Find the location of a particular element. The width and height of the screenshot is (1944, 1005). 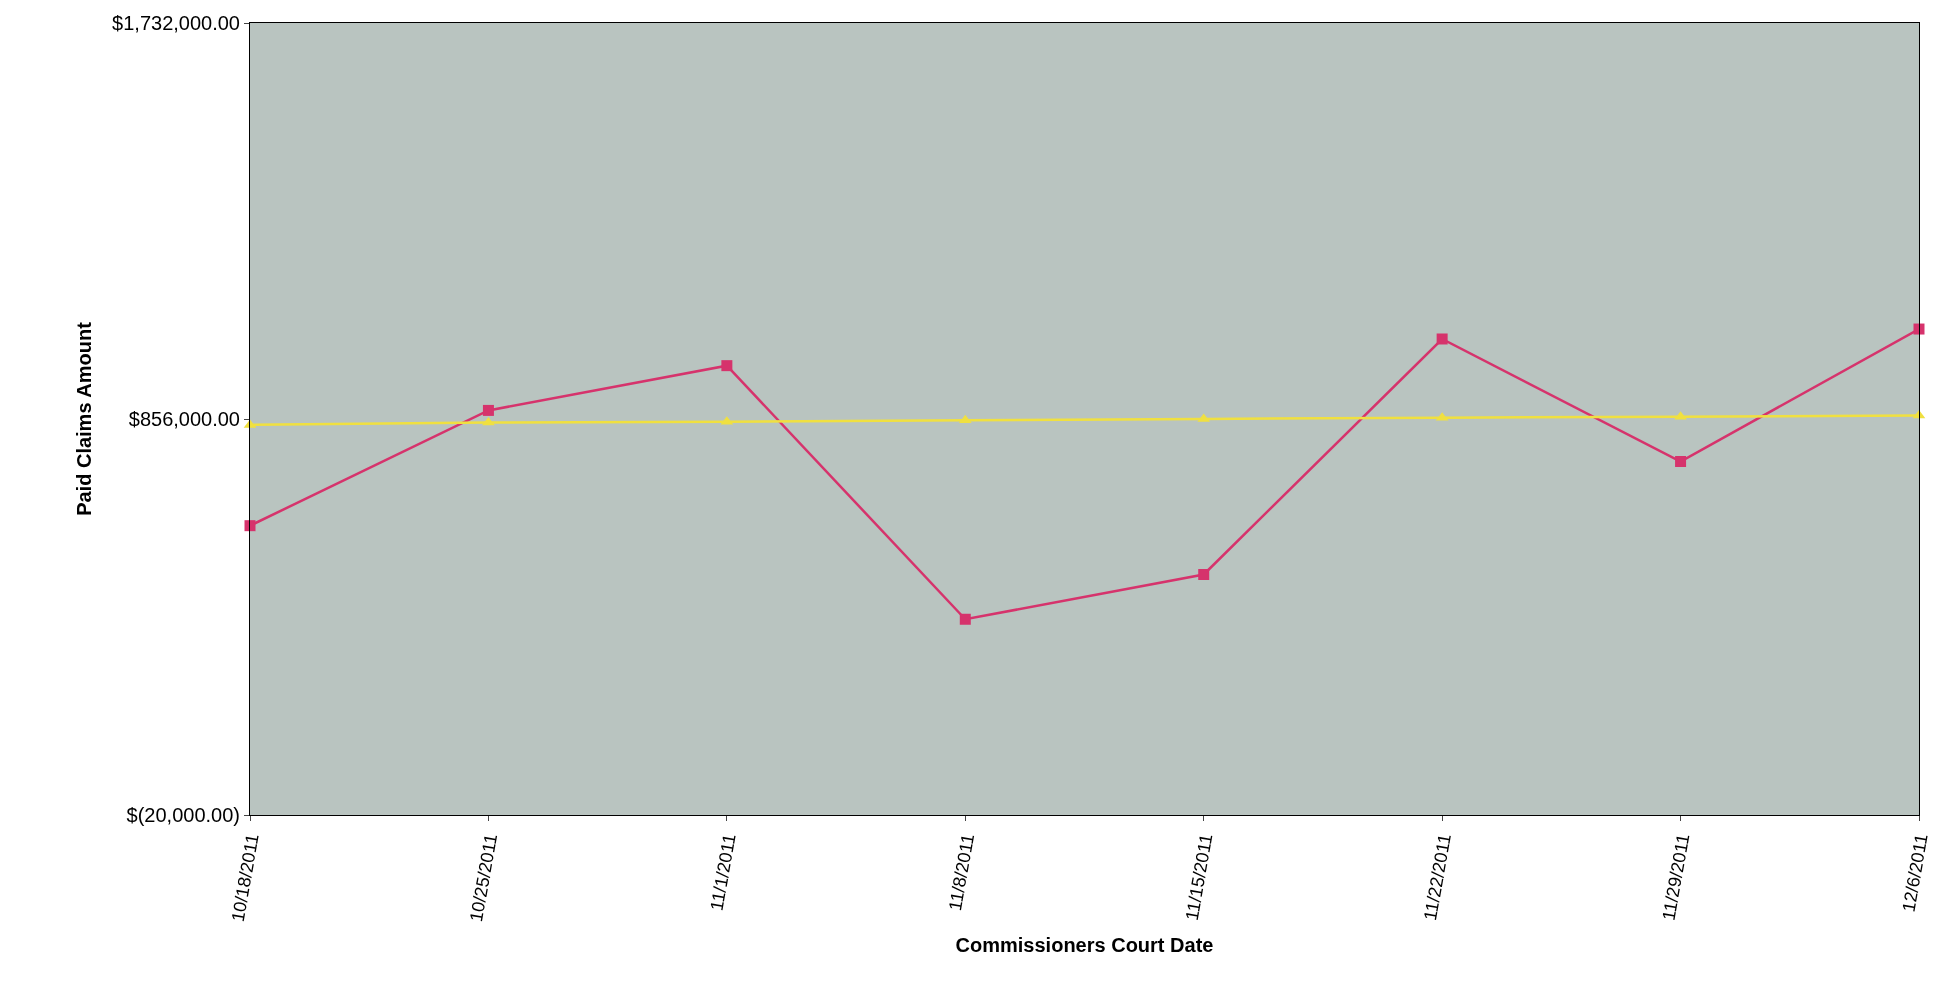

y-axis-title: Paid Claims Amount is located at coordinates (83, 418).